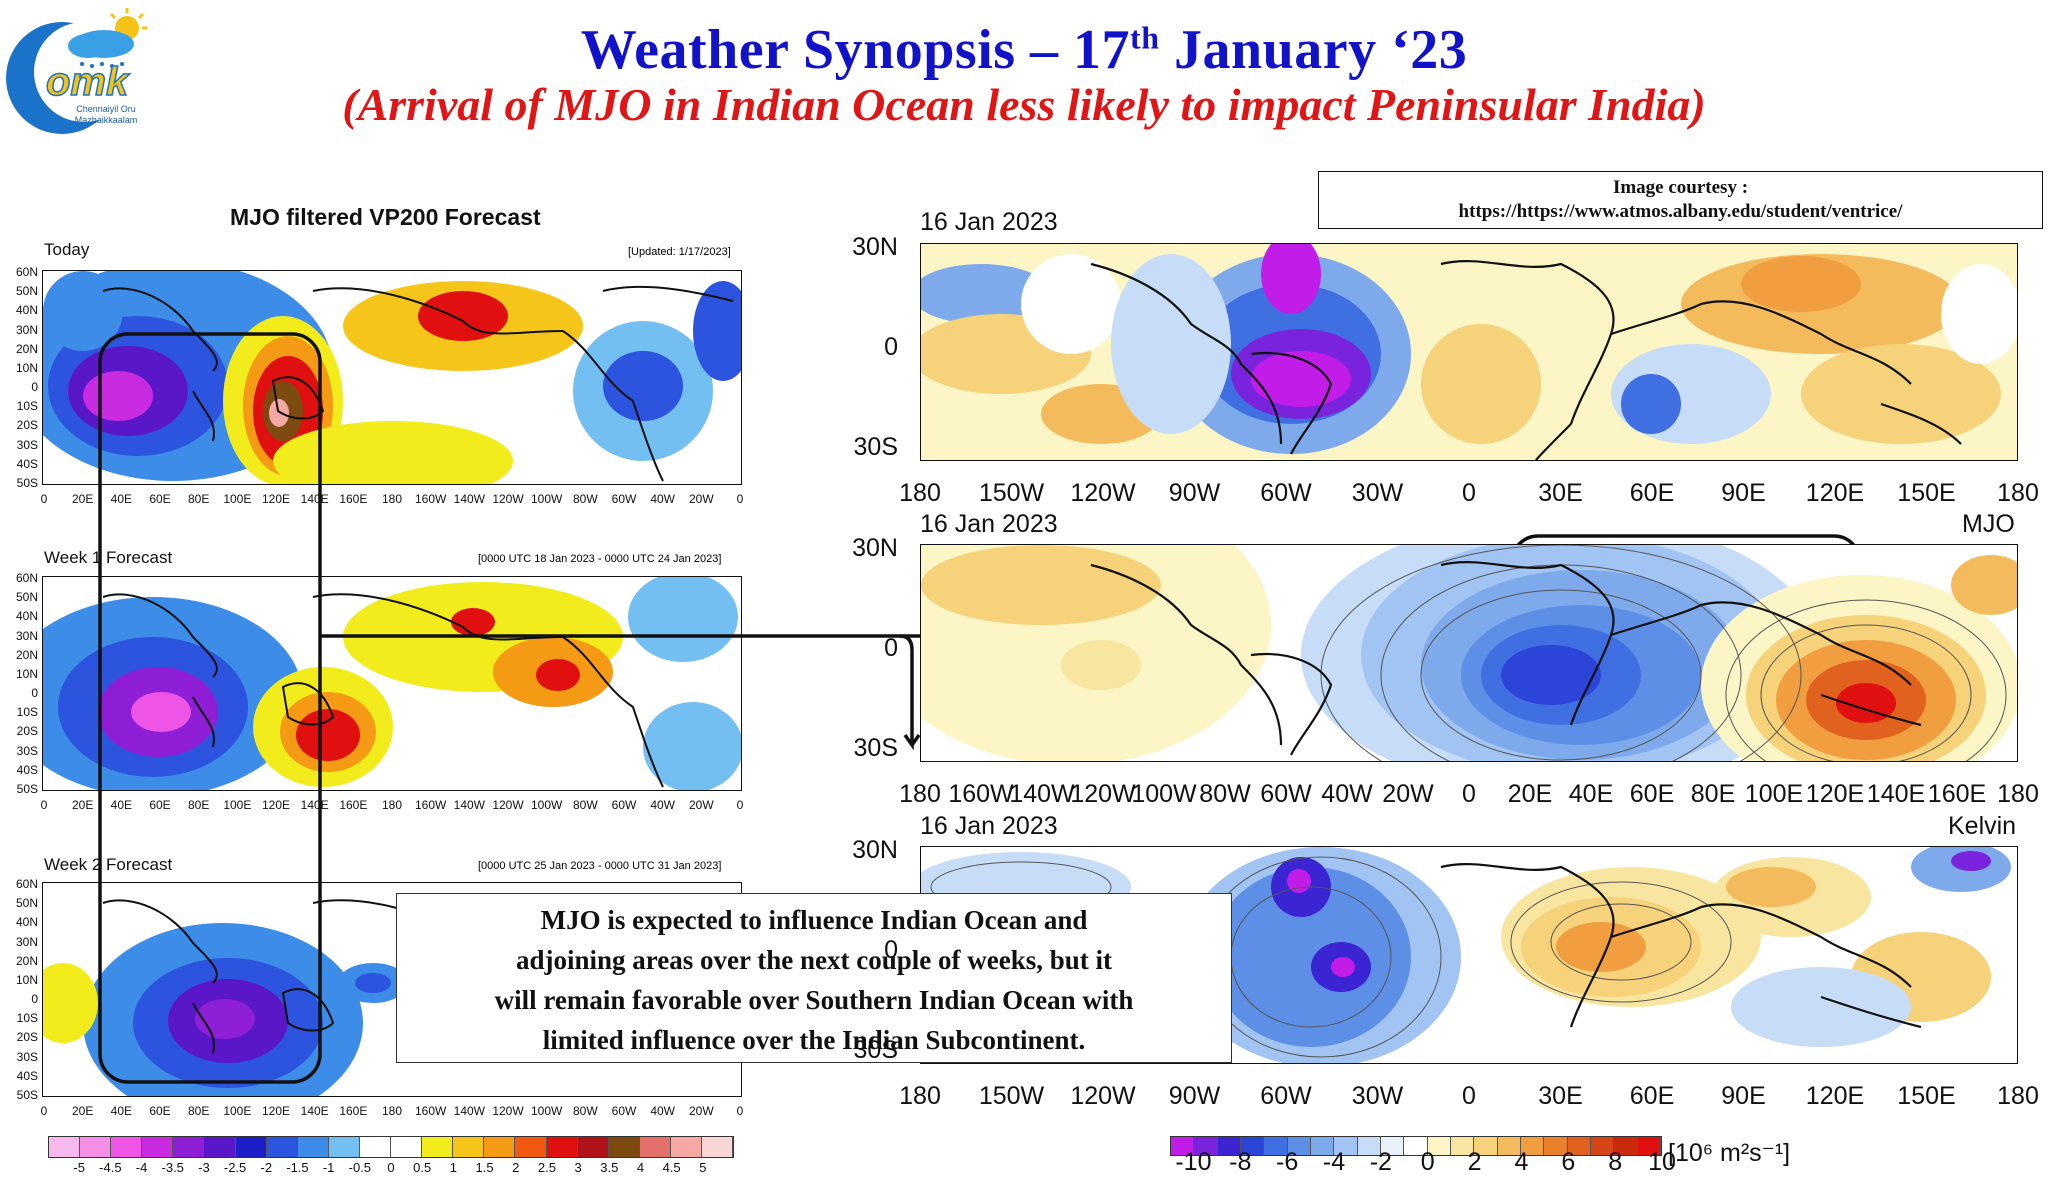 This screenshot has width=2048, height=1179. What do you see at coordinates (1469, 352) in the screenshot?
I see `right-map-total` at bounding box center [1469, 352].